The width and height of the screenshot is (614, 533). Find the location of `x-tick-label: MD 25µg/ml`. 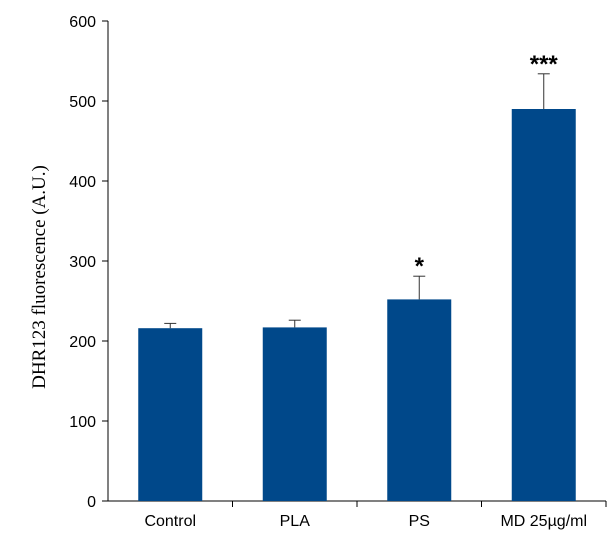

x-tick-label: MD 25µg/ml is located at coordinates (543, 521).